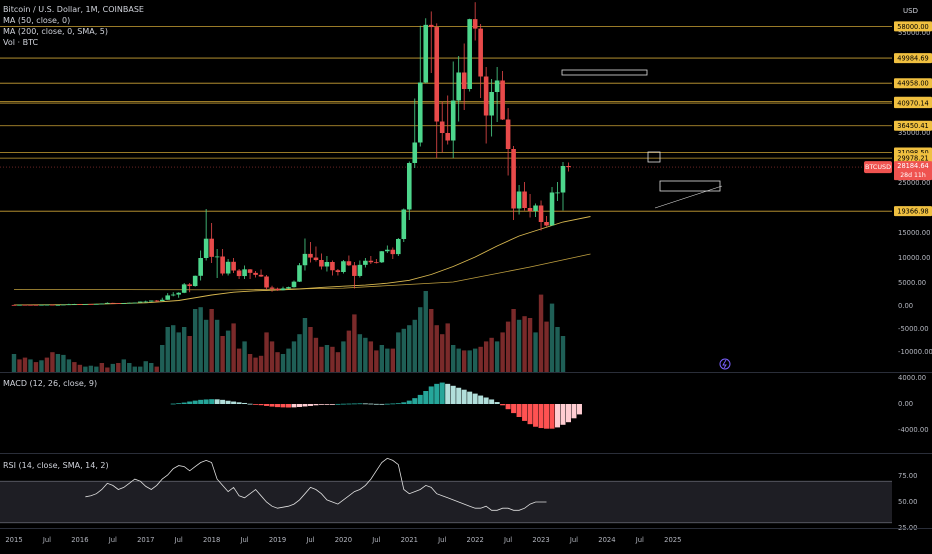 The width and height of the screenshot is (932, 554). I want to click on pane-separator-rsi, so click(466, 453).